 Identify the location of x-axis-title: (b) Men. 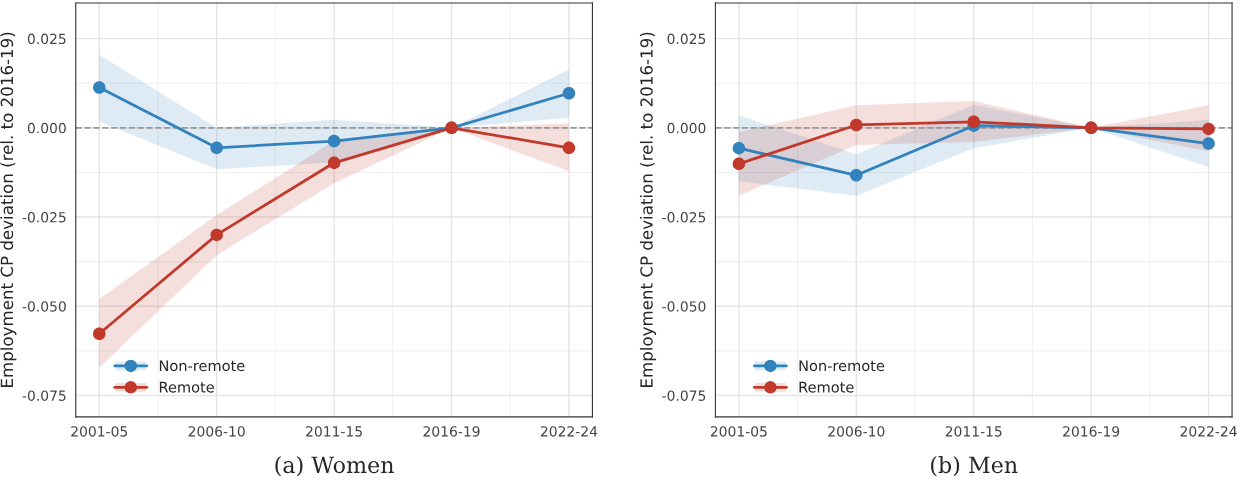
(974, 466).